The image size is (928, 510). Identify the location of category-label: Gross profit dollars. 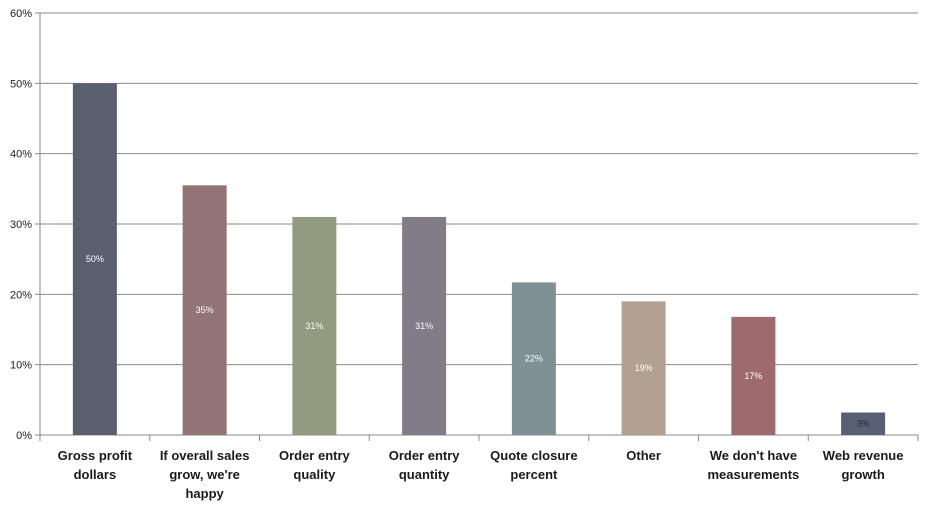
(95, 465).